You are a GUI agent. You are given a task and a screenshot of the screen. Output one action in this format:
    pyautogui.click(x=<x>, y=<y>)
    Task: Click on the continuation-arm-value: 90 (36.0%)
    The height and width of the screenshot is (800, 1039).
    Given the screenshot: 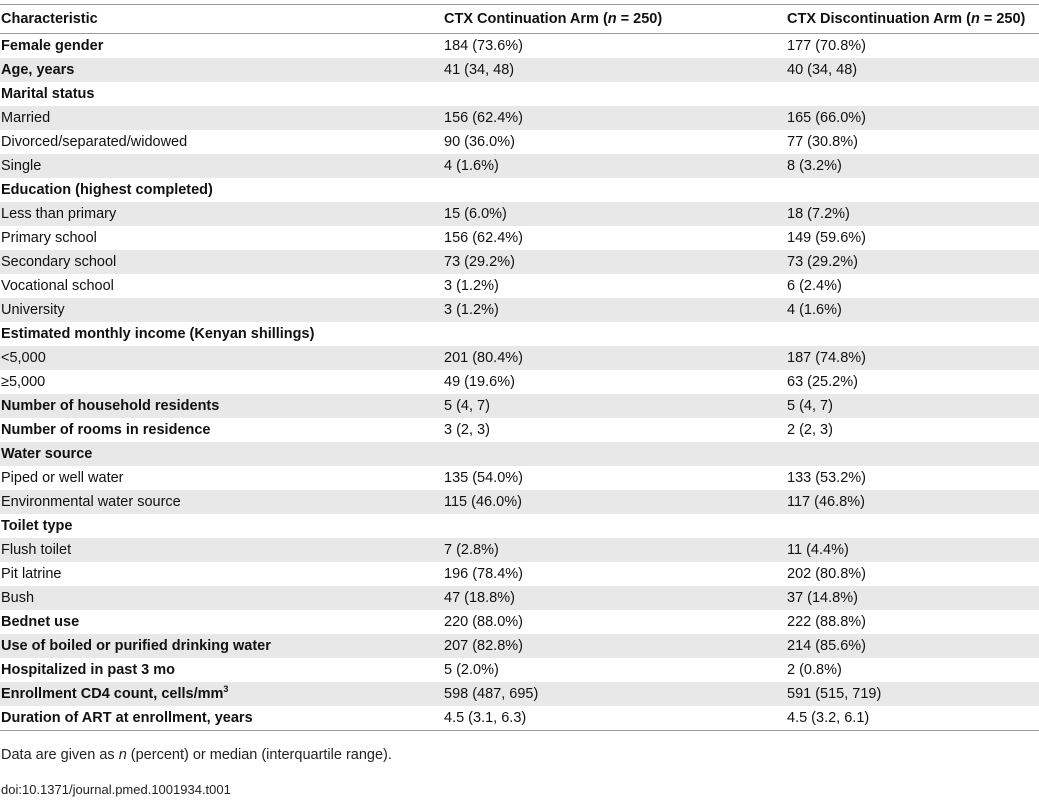 What is the action you would take?
    pyautogui.click(x=479, y=142)
    